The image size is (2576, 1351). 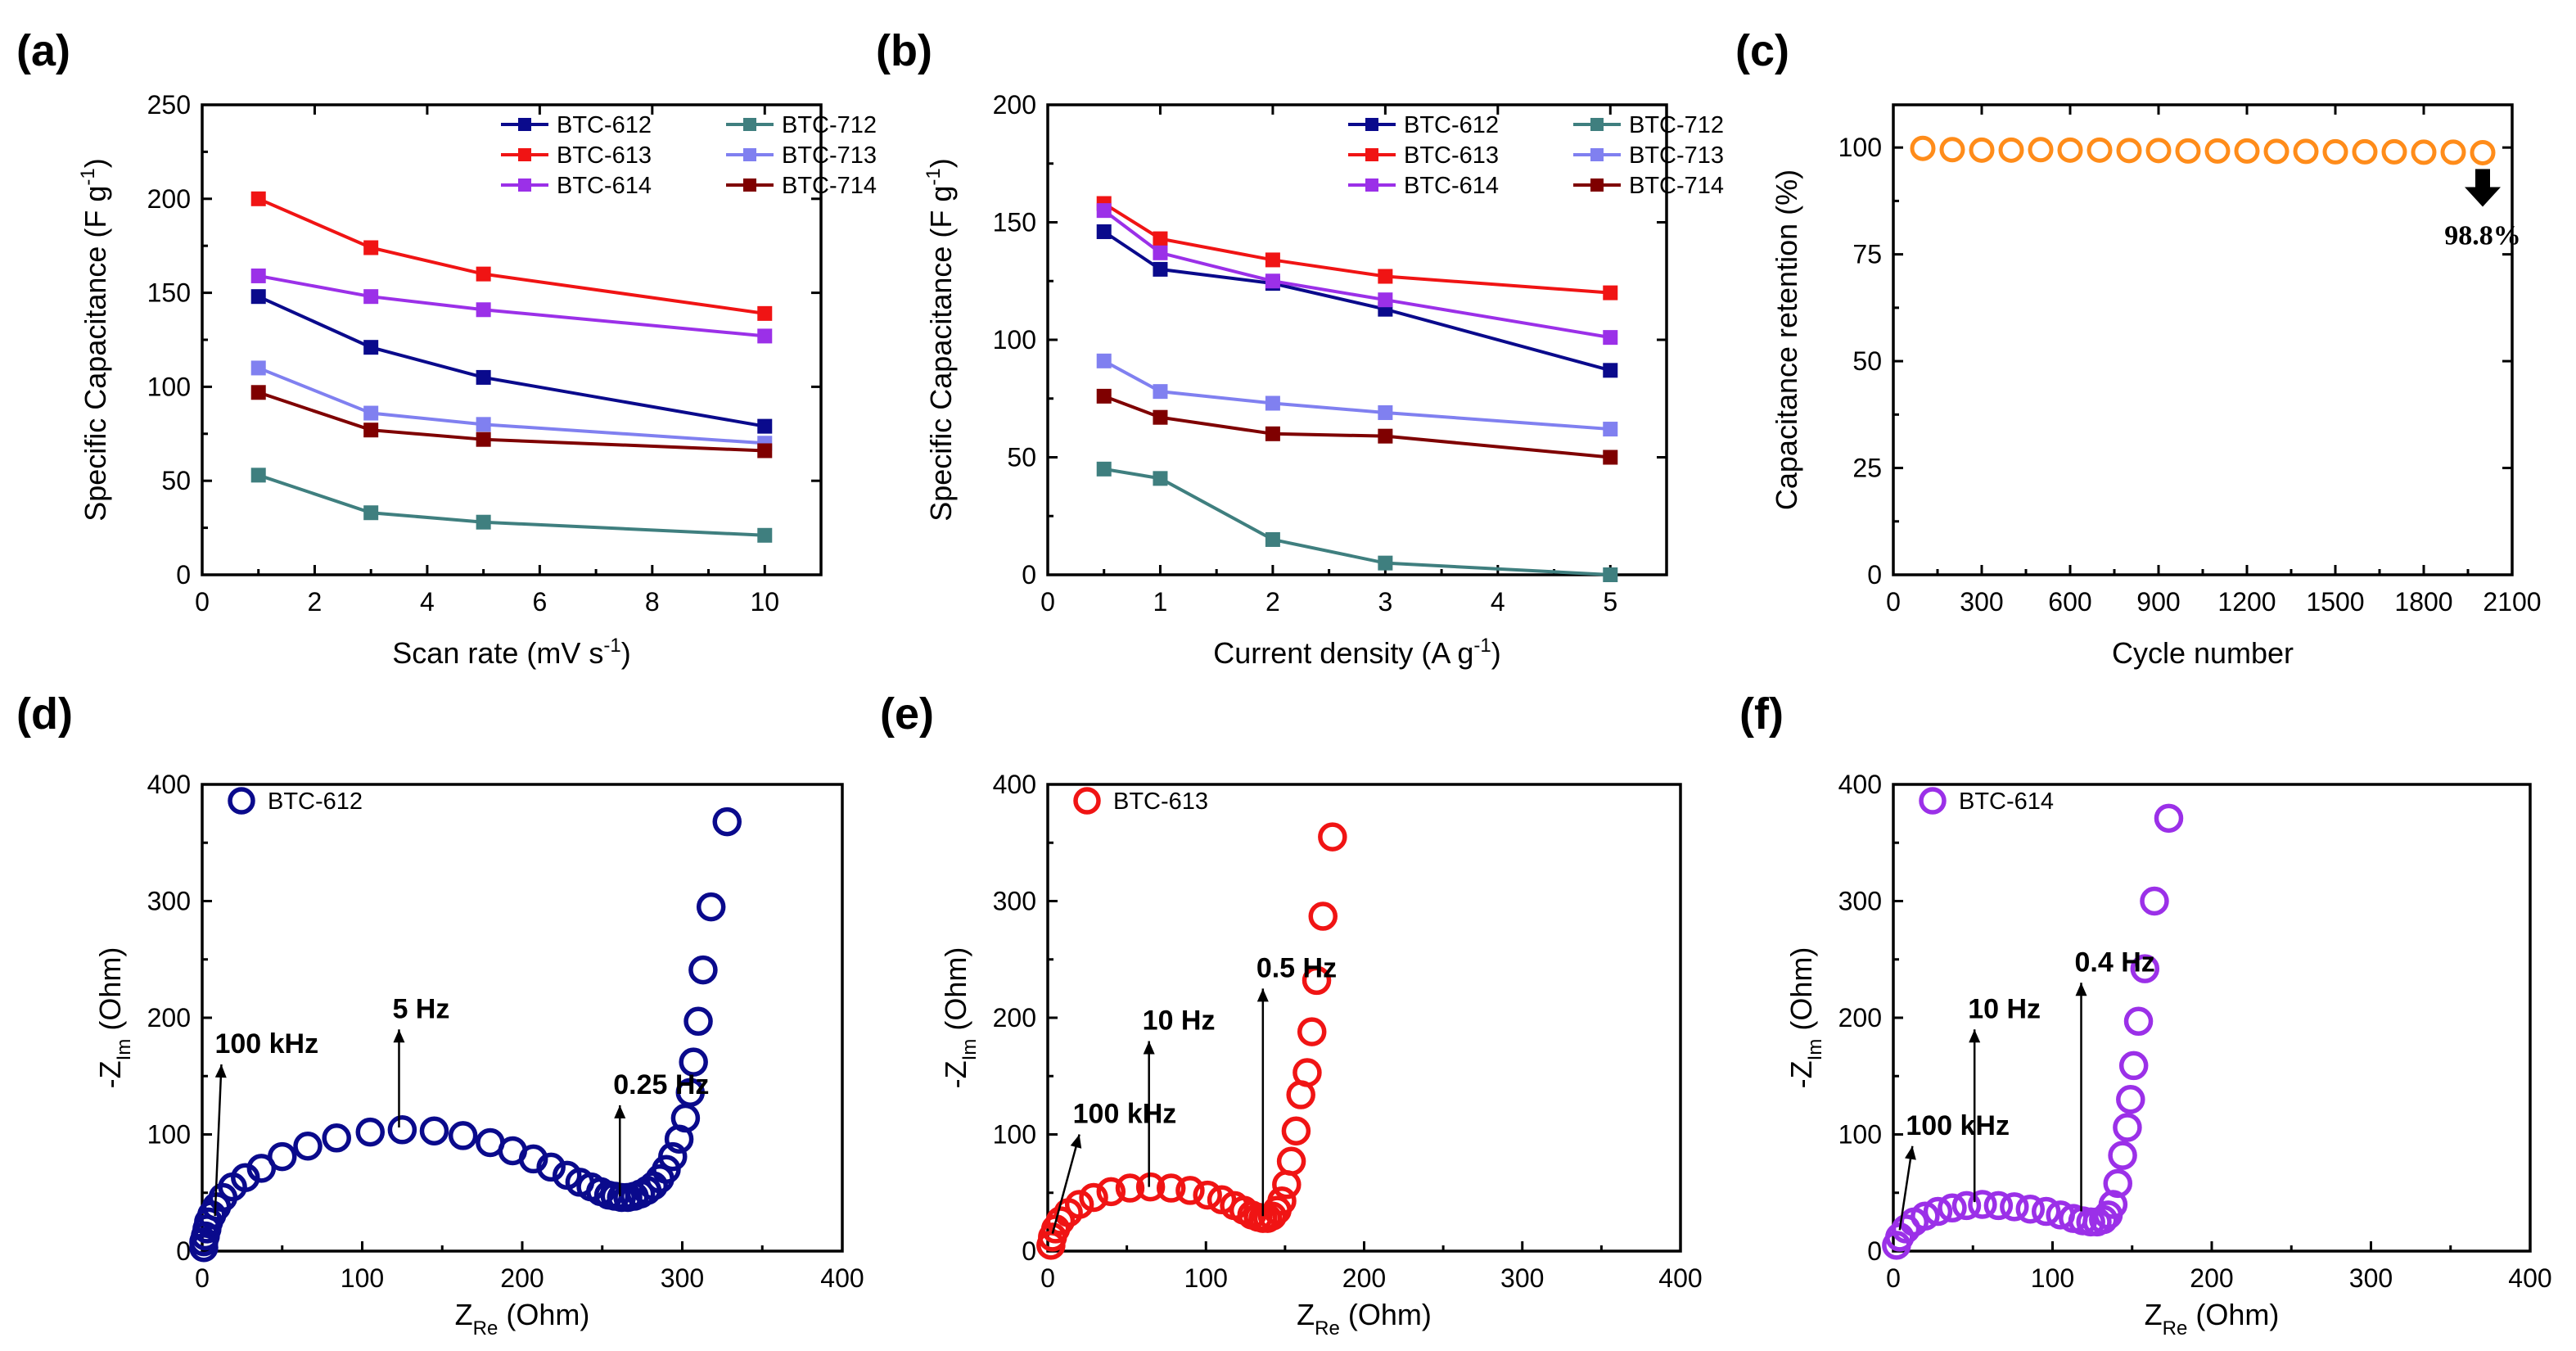 I want to click on arrowhead-icon, so click(x=1149, y=1048).